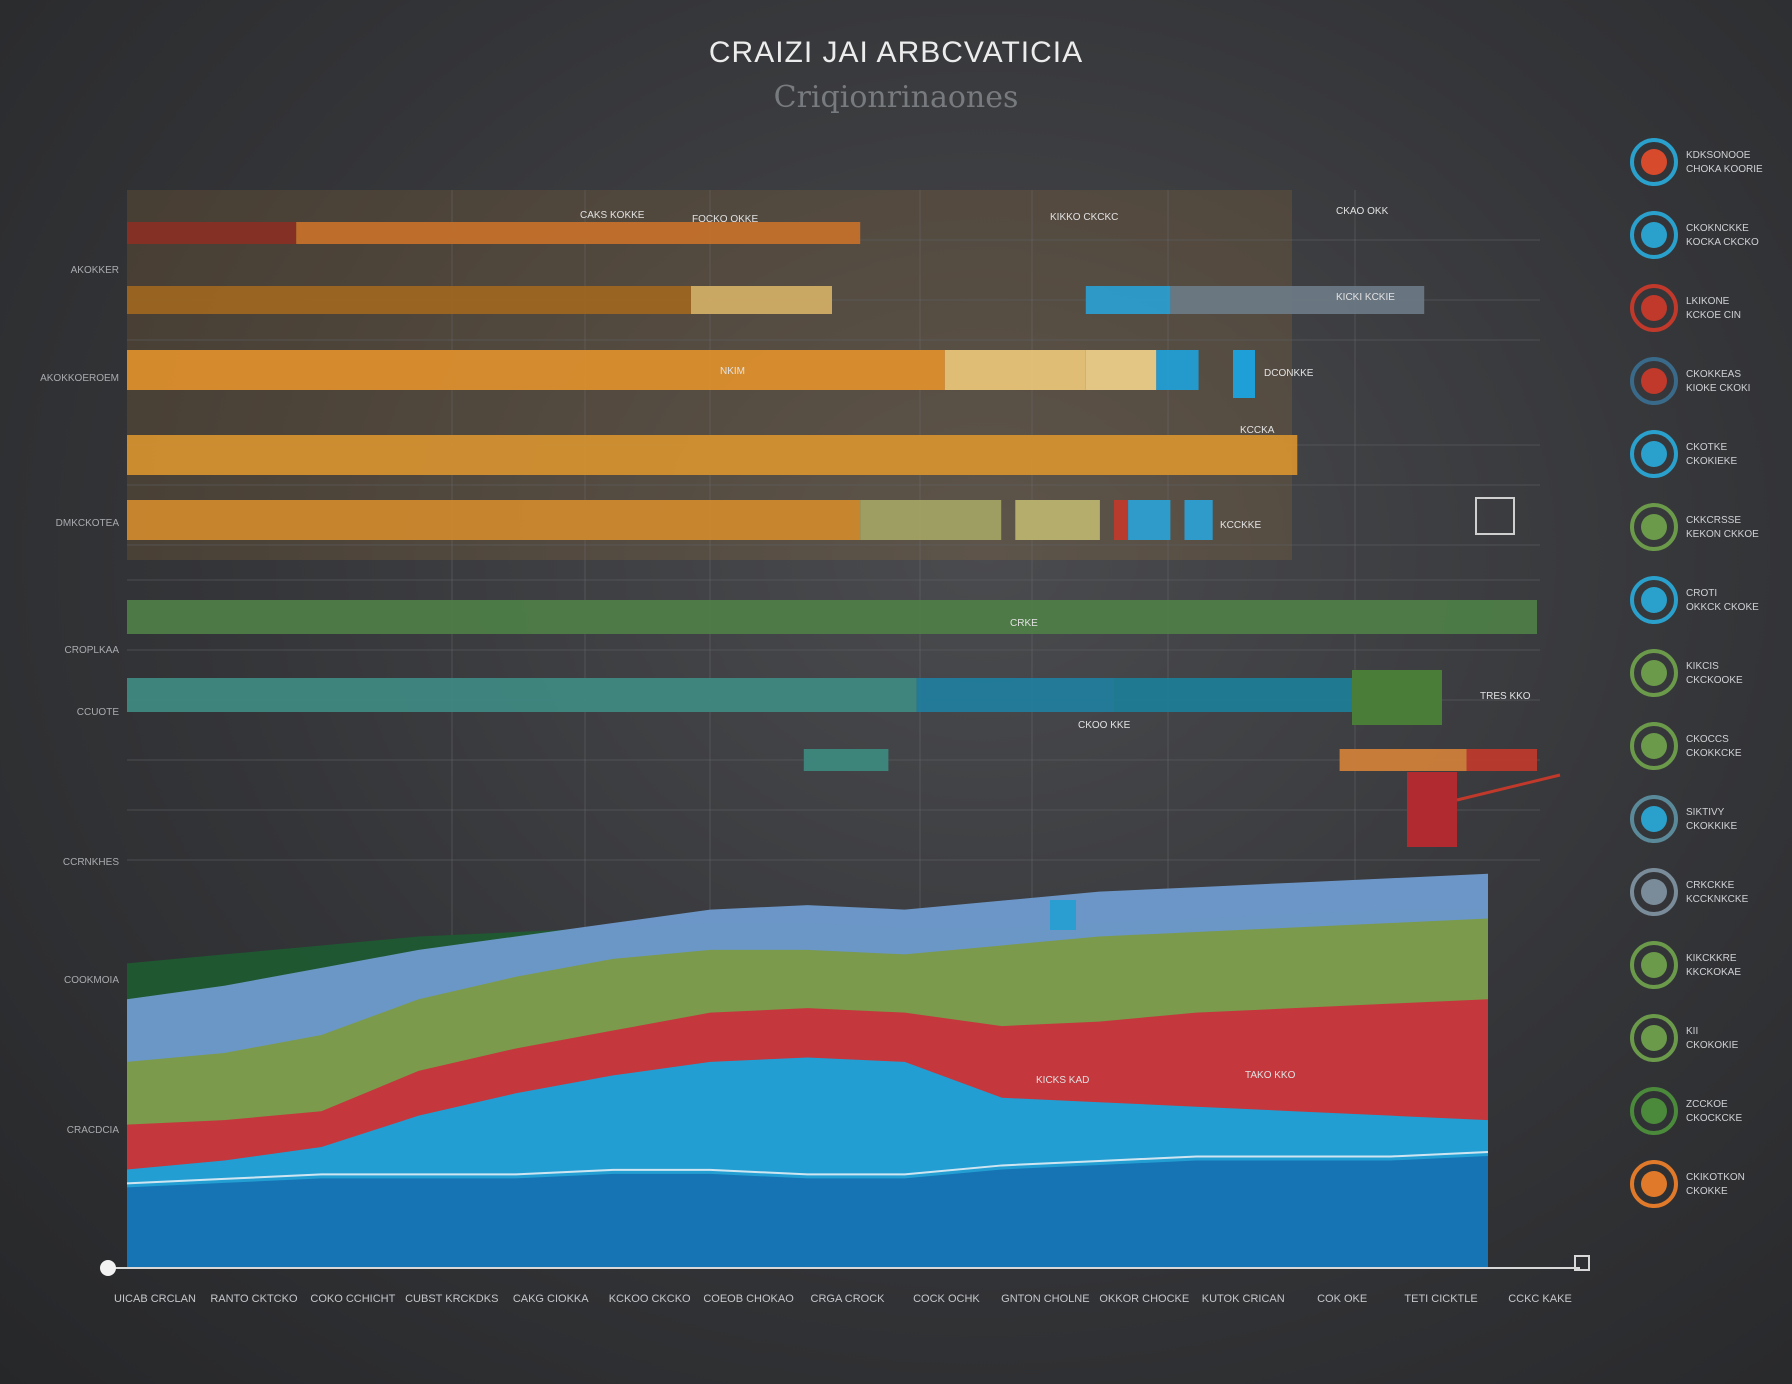 Image resolution: width=1792 pixels, height=1384 pixels. What do you see at coordinates (88, 523) in the screenshot?
I see `y-tick-label: DMKCKOTEA` at bounding box center [88, 523].